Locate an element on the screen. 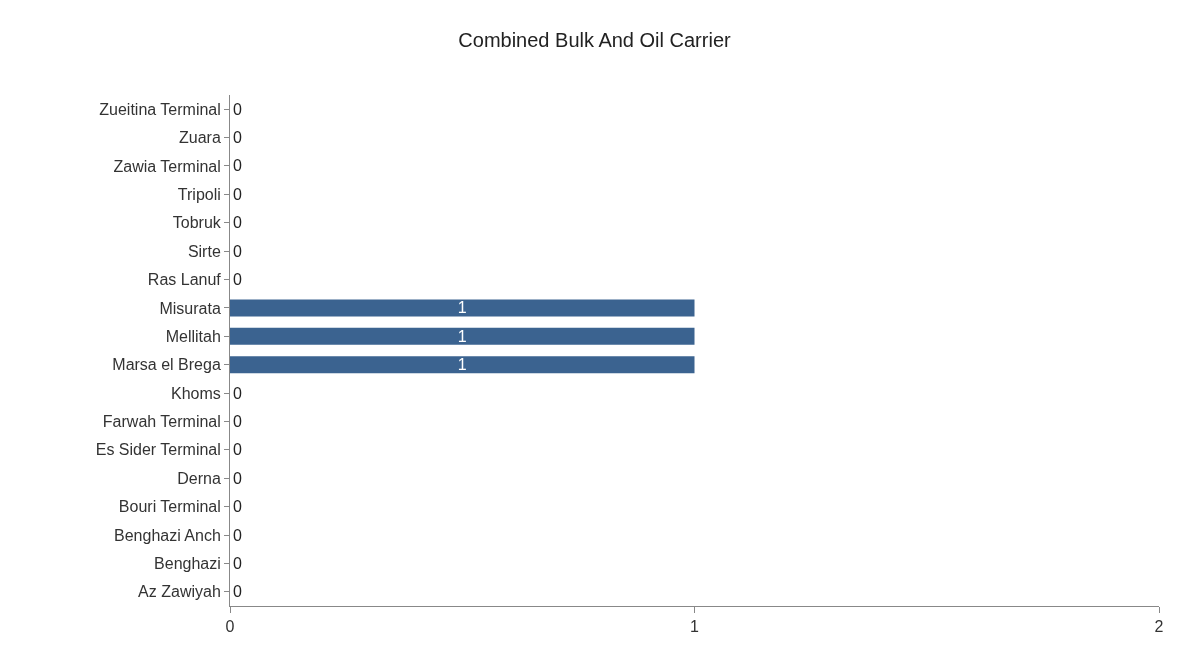  y-tick-label: Zuara is located at coordinates (200, 138).